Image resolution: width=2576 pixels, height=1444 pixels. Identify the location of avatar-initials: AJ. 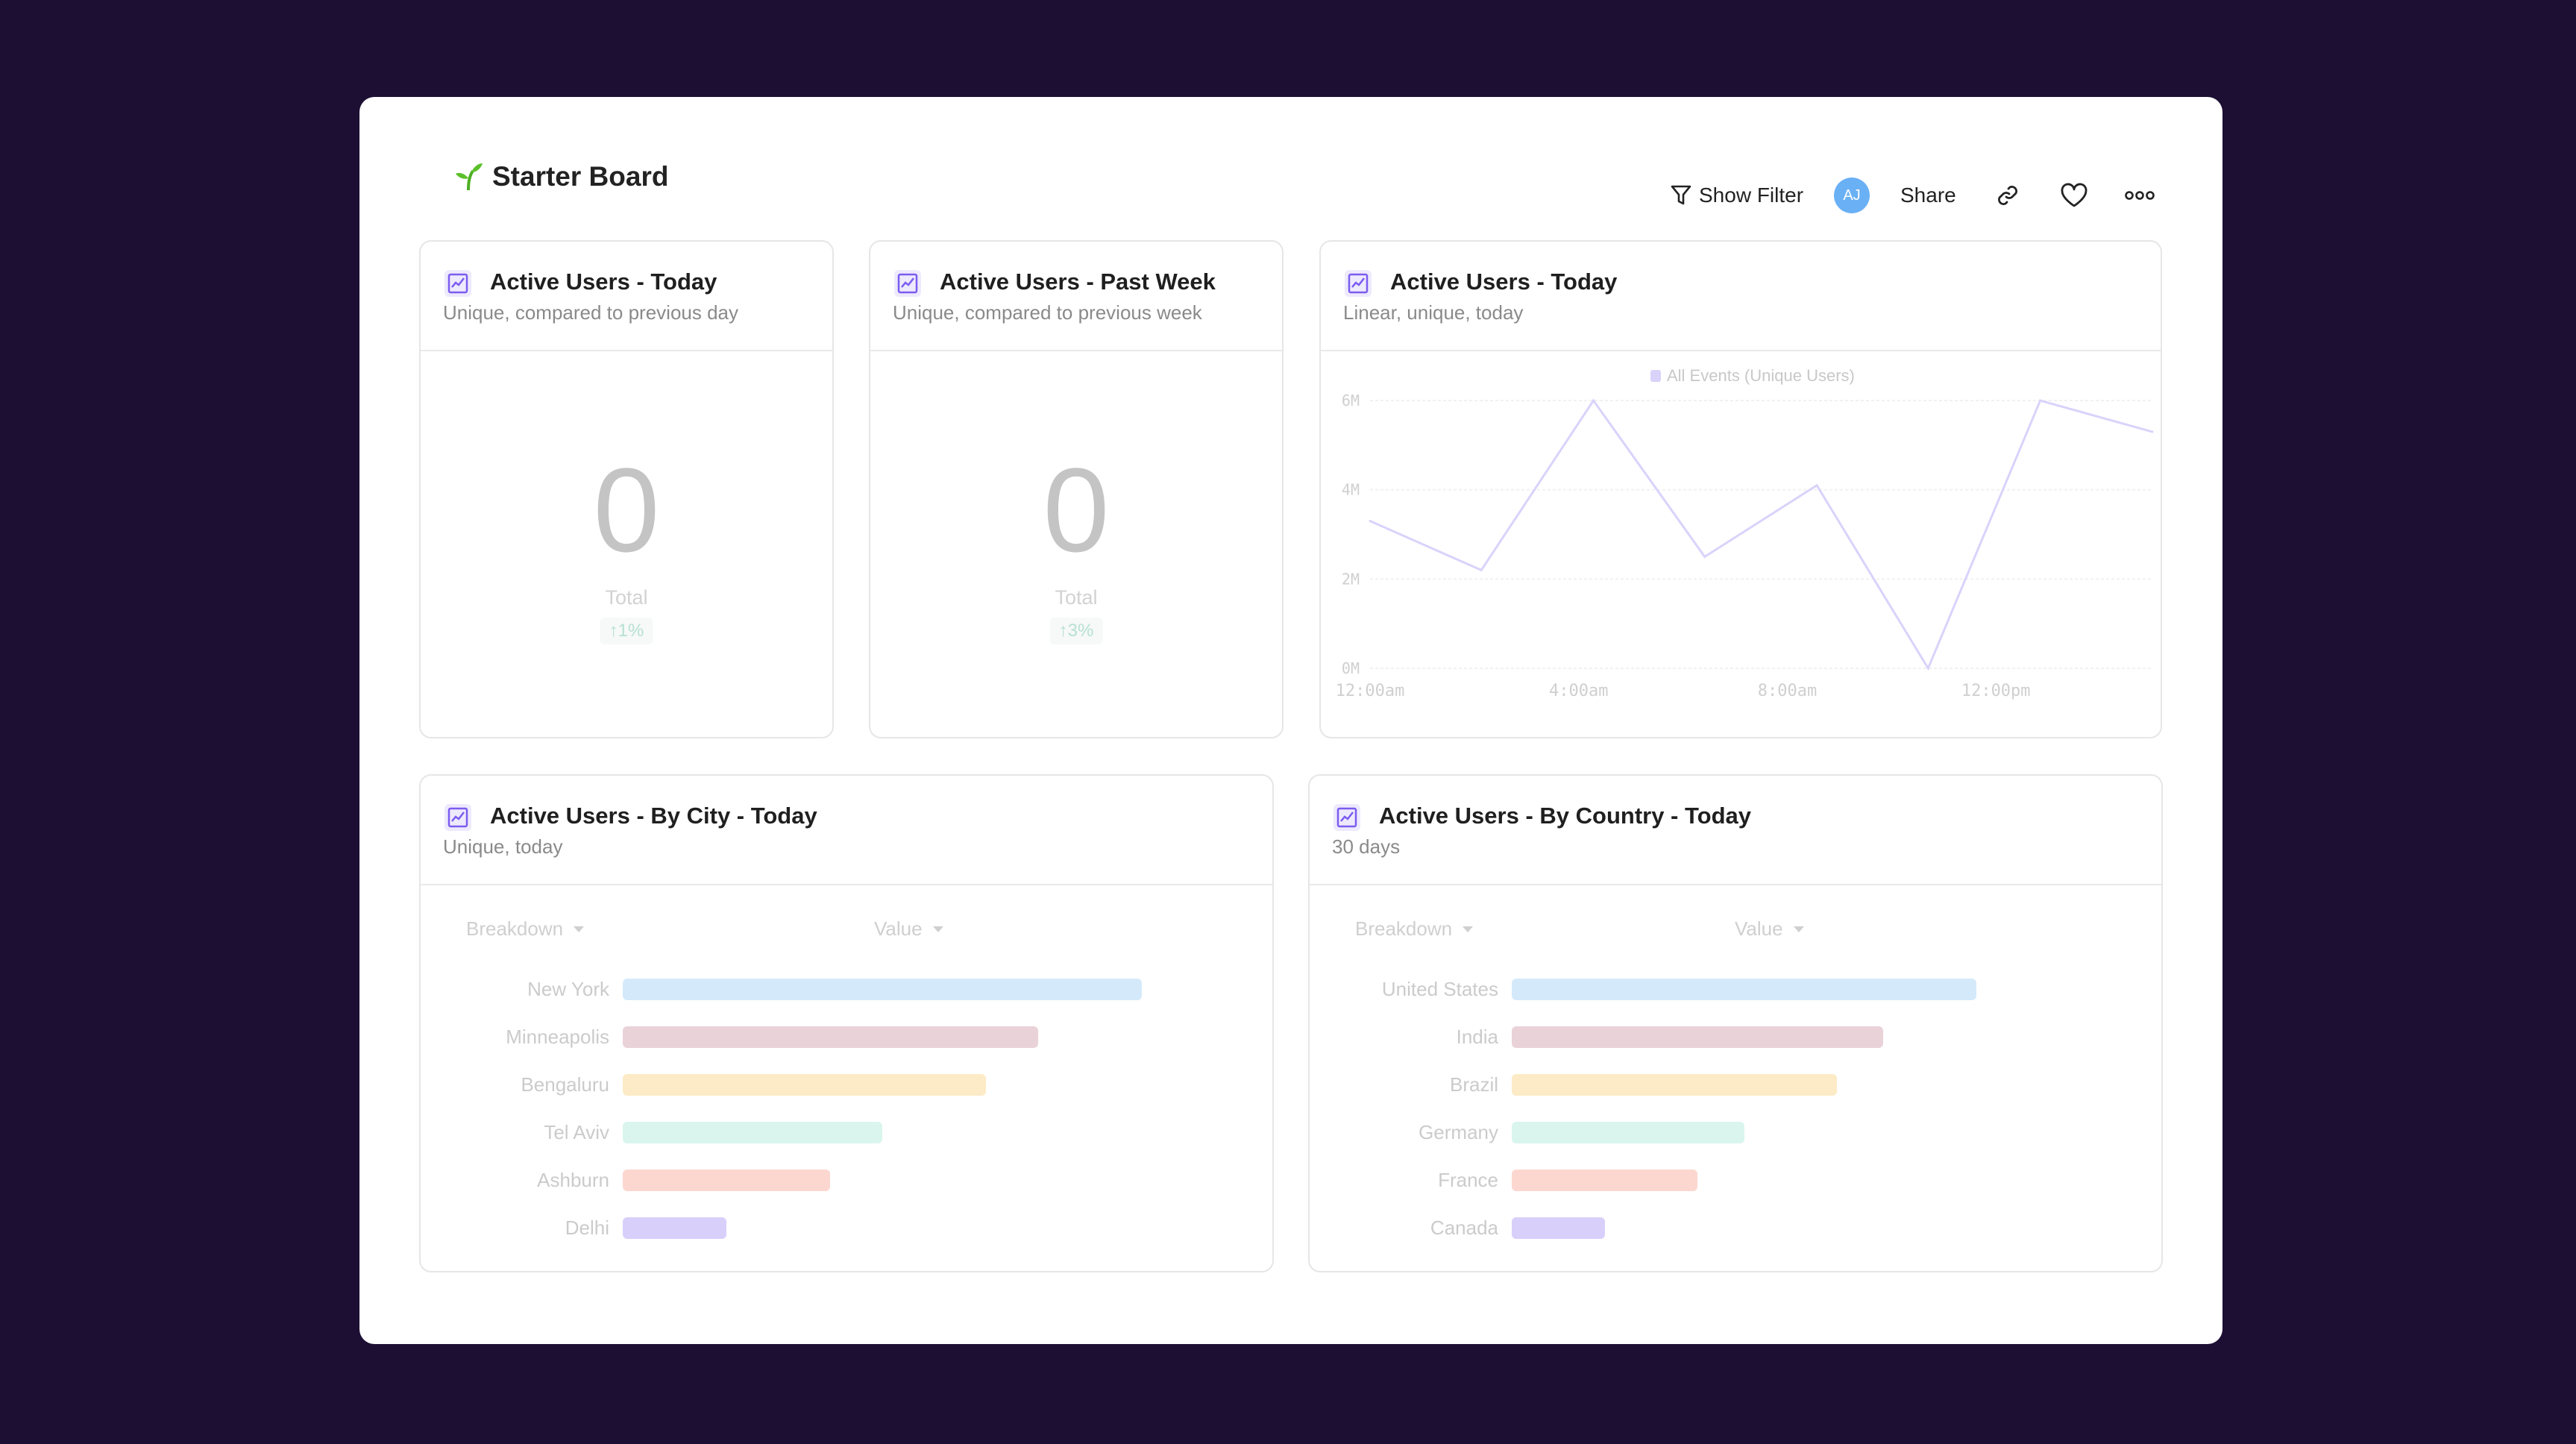
(1852, 195).